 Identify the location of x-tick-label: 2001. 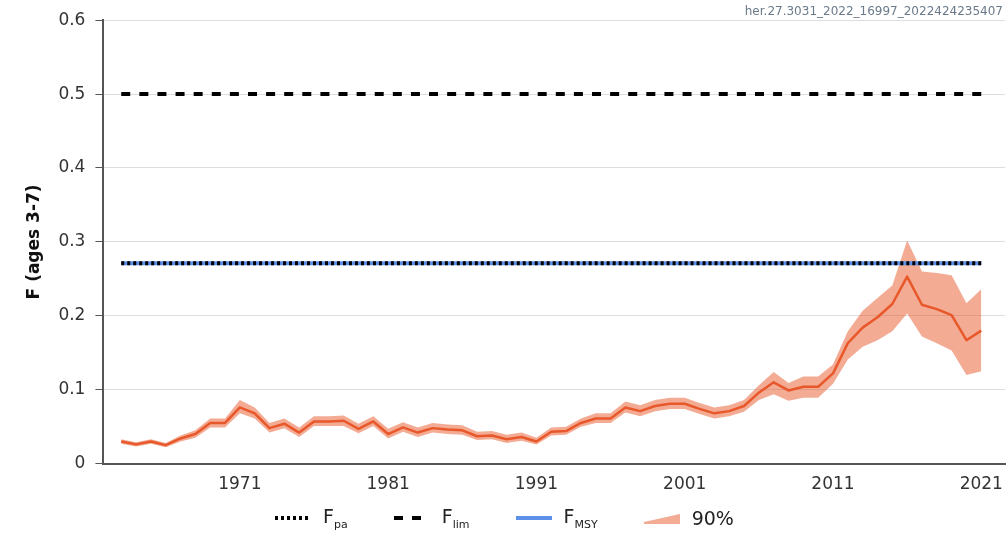
(685, 483).